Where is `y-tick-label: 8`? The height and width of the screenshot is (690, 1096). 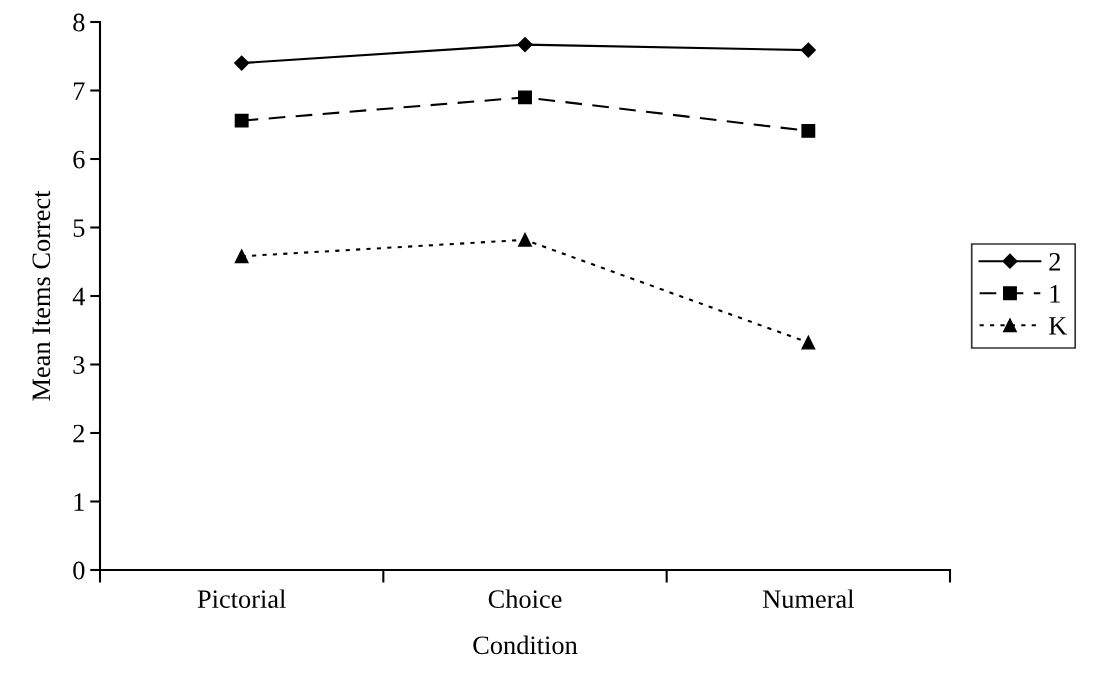 y-tick-label: 8 is located at coordinates (79, 22).